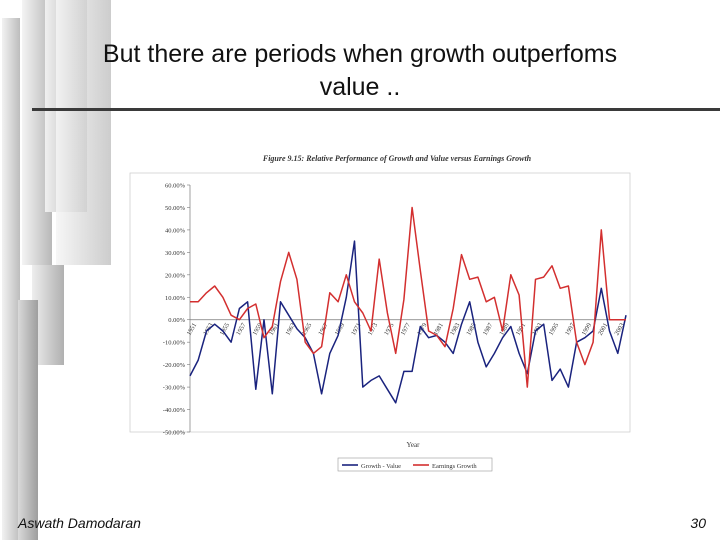 Image resolution: width=720 pixels, height=540 pixels. Describe the element at coordinates (381, 466) in the screenshot. I see `legend-label-growth: Growth - Value` at that location.